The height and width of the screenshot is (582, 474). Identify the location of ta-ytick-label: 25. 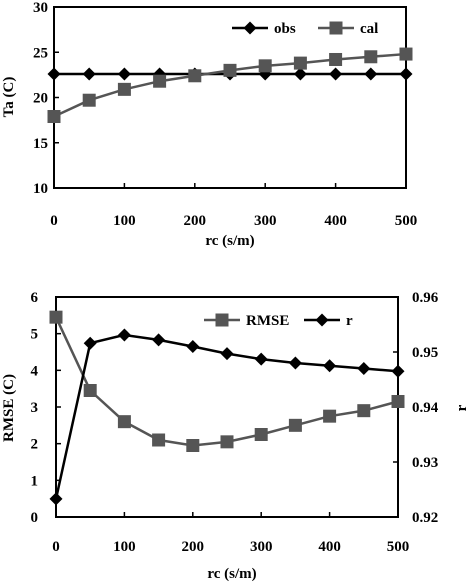
(40, 53).